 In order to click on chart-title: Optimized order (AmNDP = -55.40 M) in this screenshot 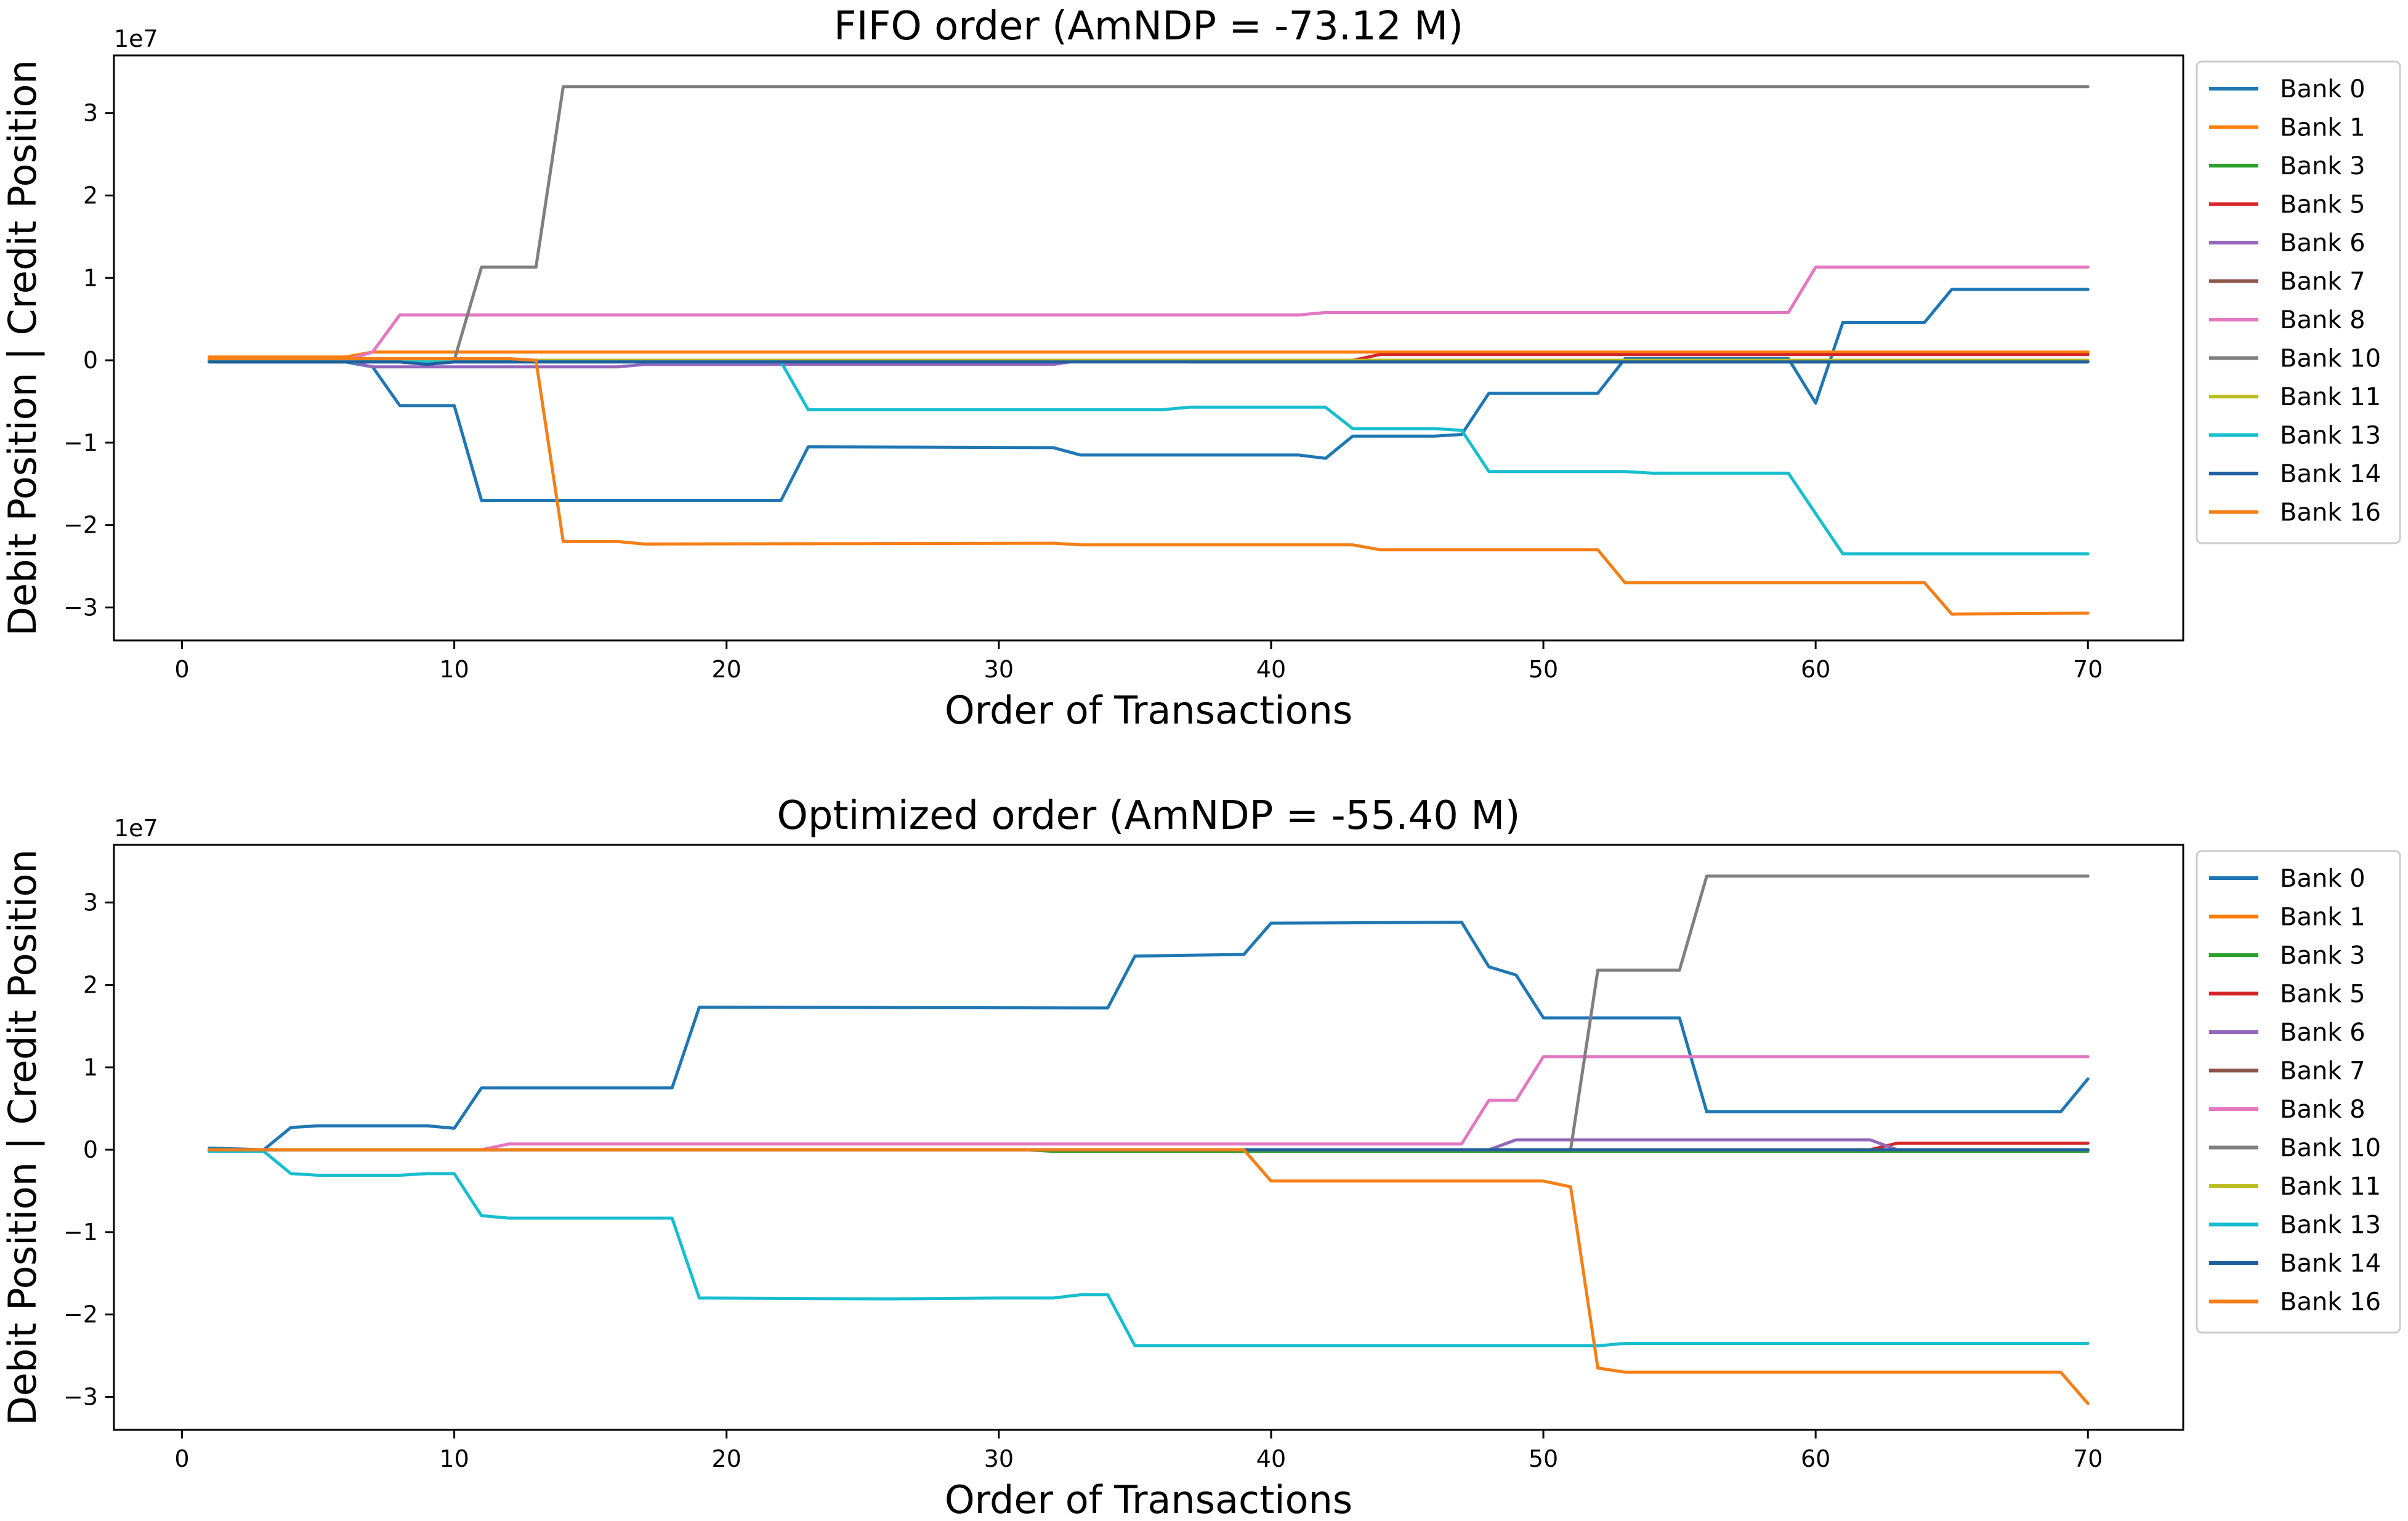, I will do `click(1149, 816)`.